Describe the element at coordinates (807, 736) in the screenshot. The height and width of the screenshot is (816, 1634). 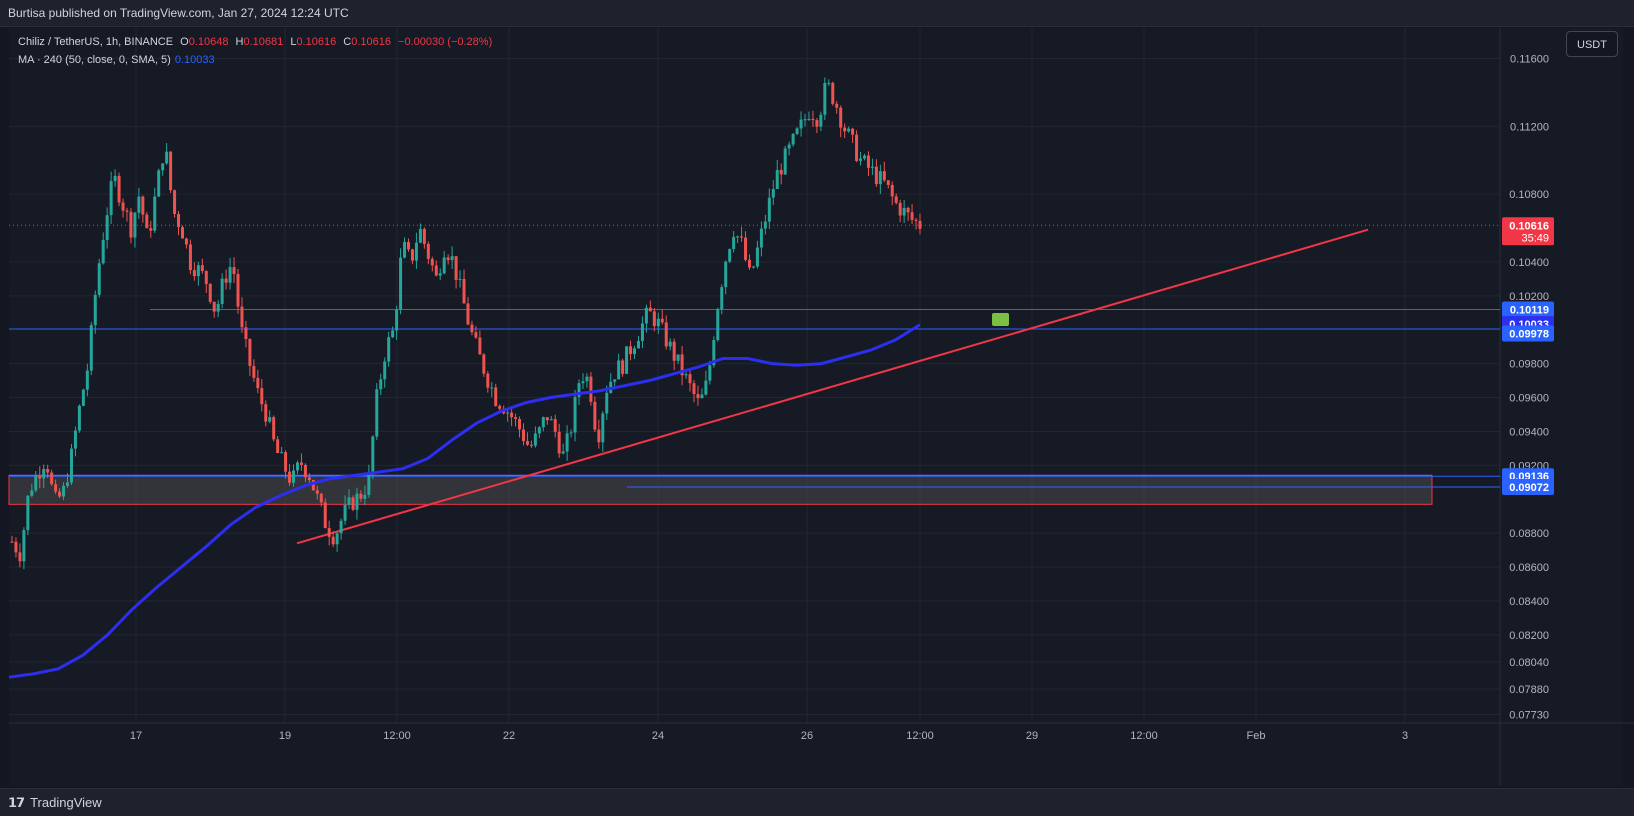
I see `time-tick-label: 26` at that location.